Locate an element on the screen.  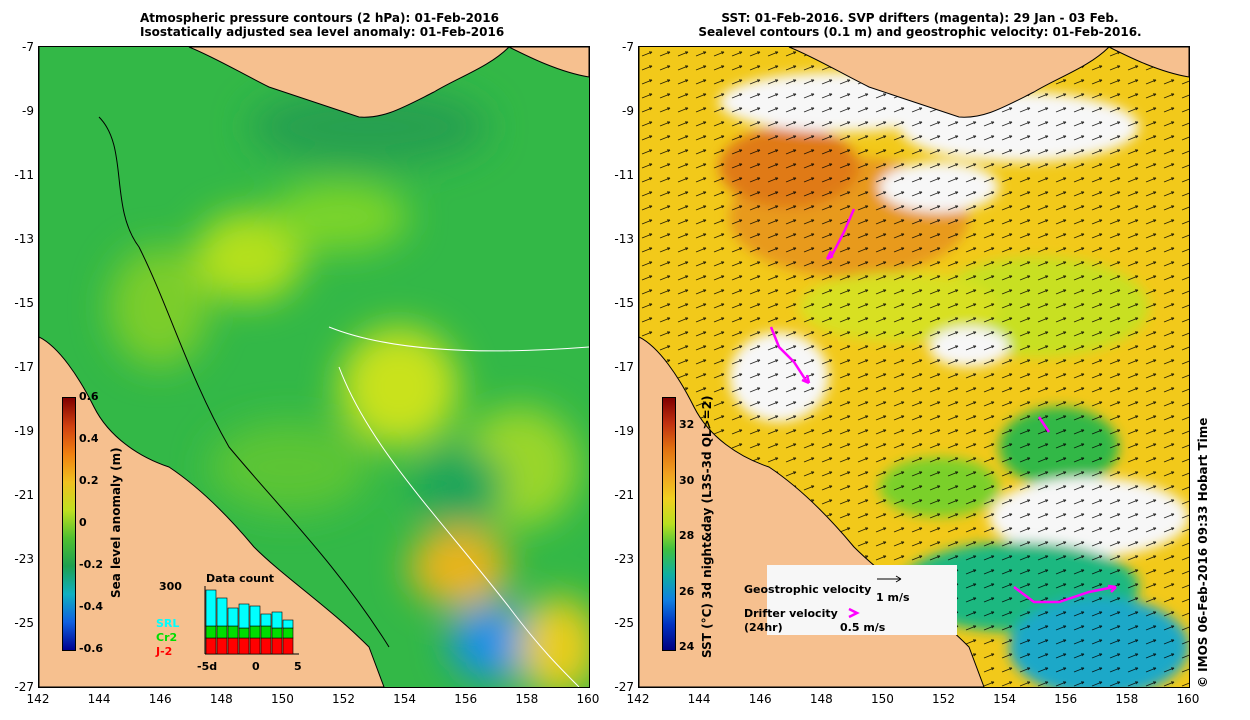
right-xlabel: 150 is located at coordinates (882, 699).